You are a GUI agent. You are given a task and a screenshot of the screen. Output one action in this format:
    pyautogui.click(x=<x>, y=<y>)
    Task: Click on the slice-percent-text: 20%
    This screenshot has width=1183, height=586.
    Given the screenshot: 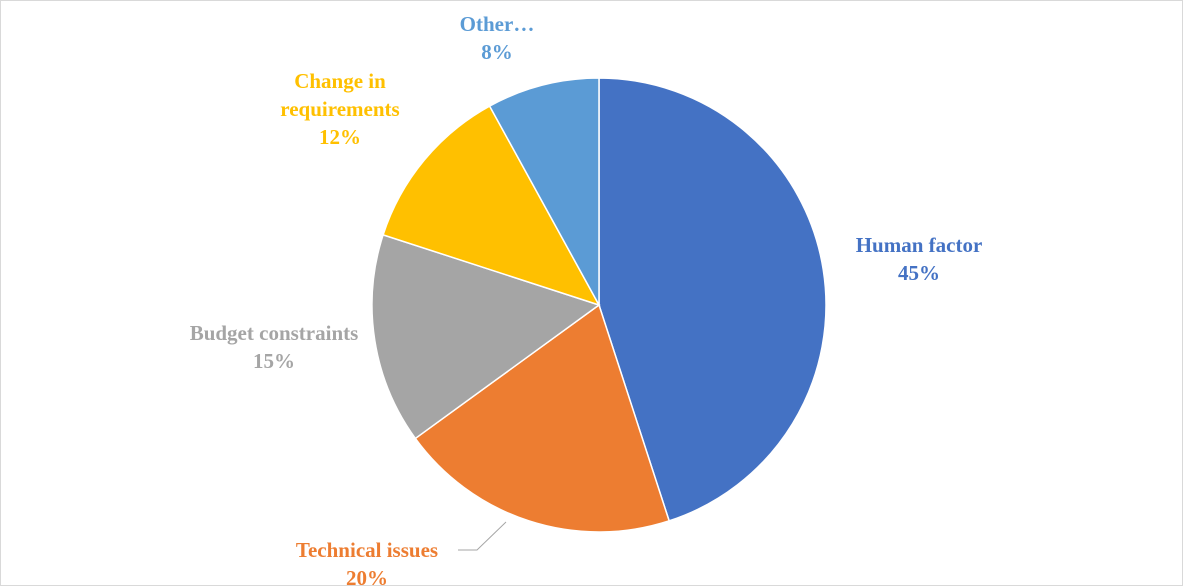 What is the action you would take?
    pyautogui.click(x=367, y=575)
    